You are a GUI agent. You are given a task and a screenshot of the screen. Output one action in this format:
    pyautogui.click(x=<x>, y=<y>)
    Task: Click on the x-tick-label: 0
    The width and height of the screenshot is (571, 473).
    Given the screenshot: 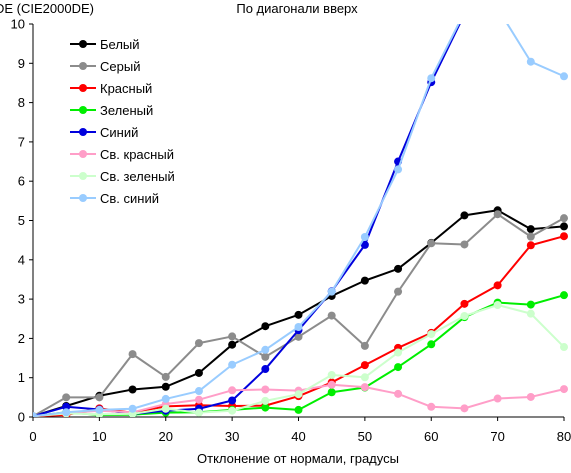 What is the action you would take?
    pyautogui.click(x=32, y=436)
    